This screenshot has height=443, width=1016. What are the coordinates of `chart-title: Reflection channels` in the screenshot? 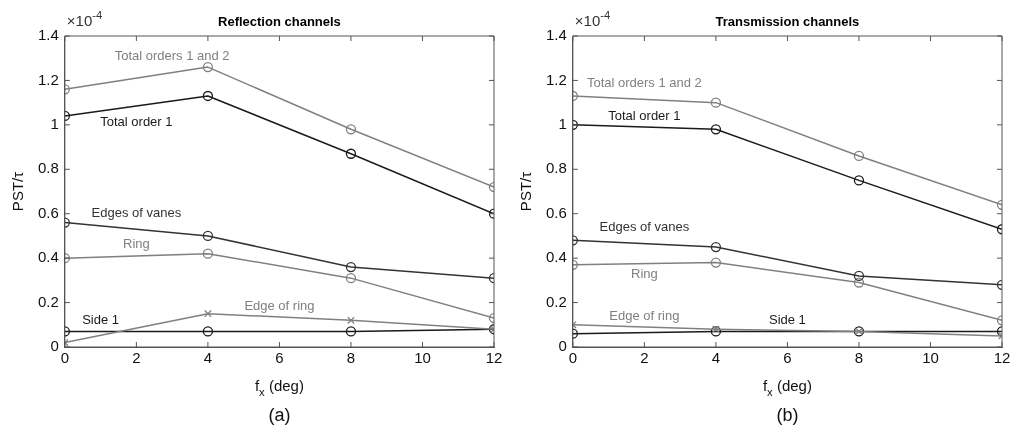 It's located at (279, 21).